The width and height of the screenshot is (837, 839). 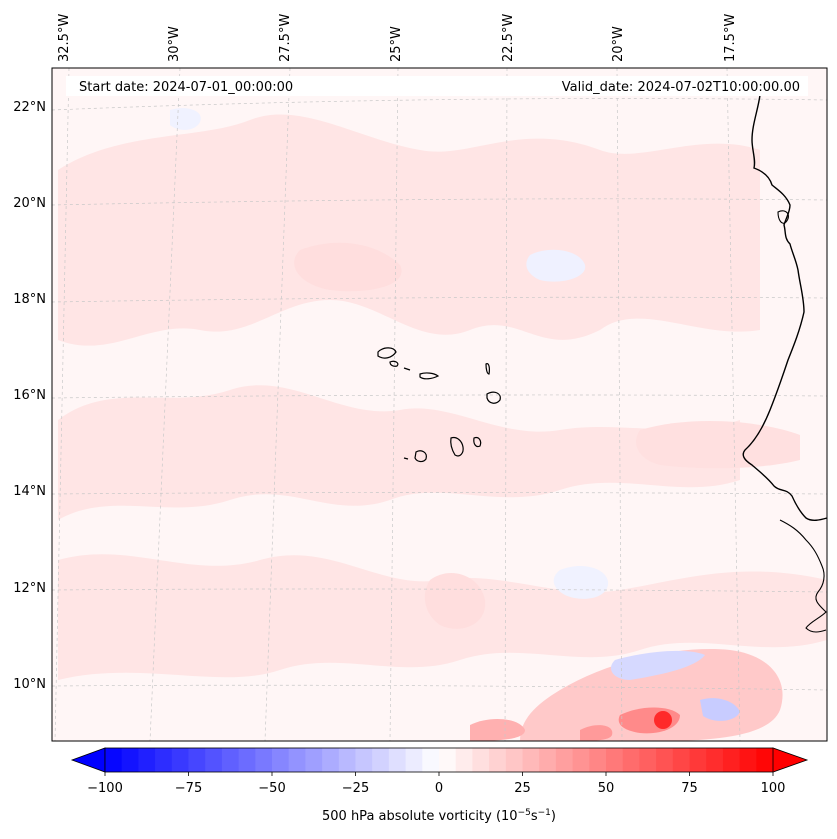 What do you see at coordinates (663, 720) in the screenshot?
I see `vorticity-max-center` at bounding box center [663, 720].